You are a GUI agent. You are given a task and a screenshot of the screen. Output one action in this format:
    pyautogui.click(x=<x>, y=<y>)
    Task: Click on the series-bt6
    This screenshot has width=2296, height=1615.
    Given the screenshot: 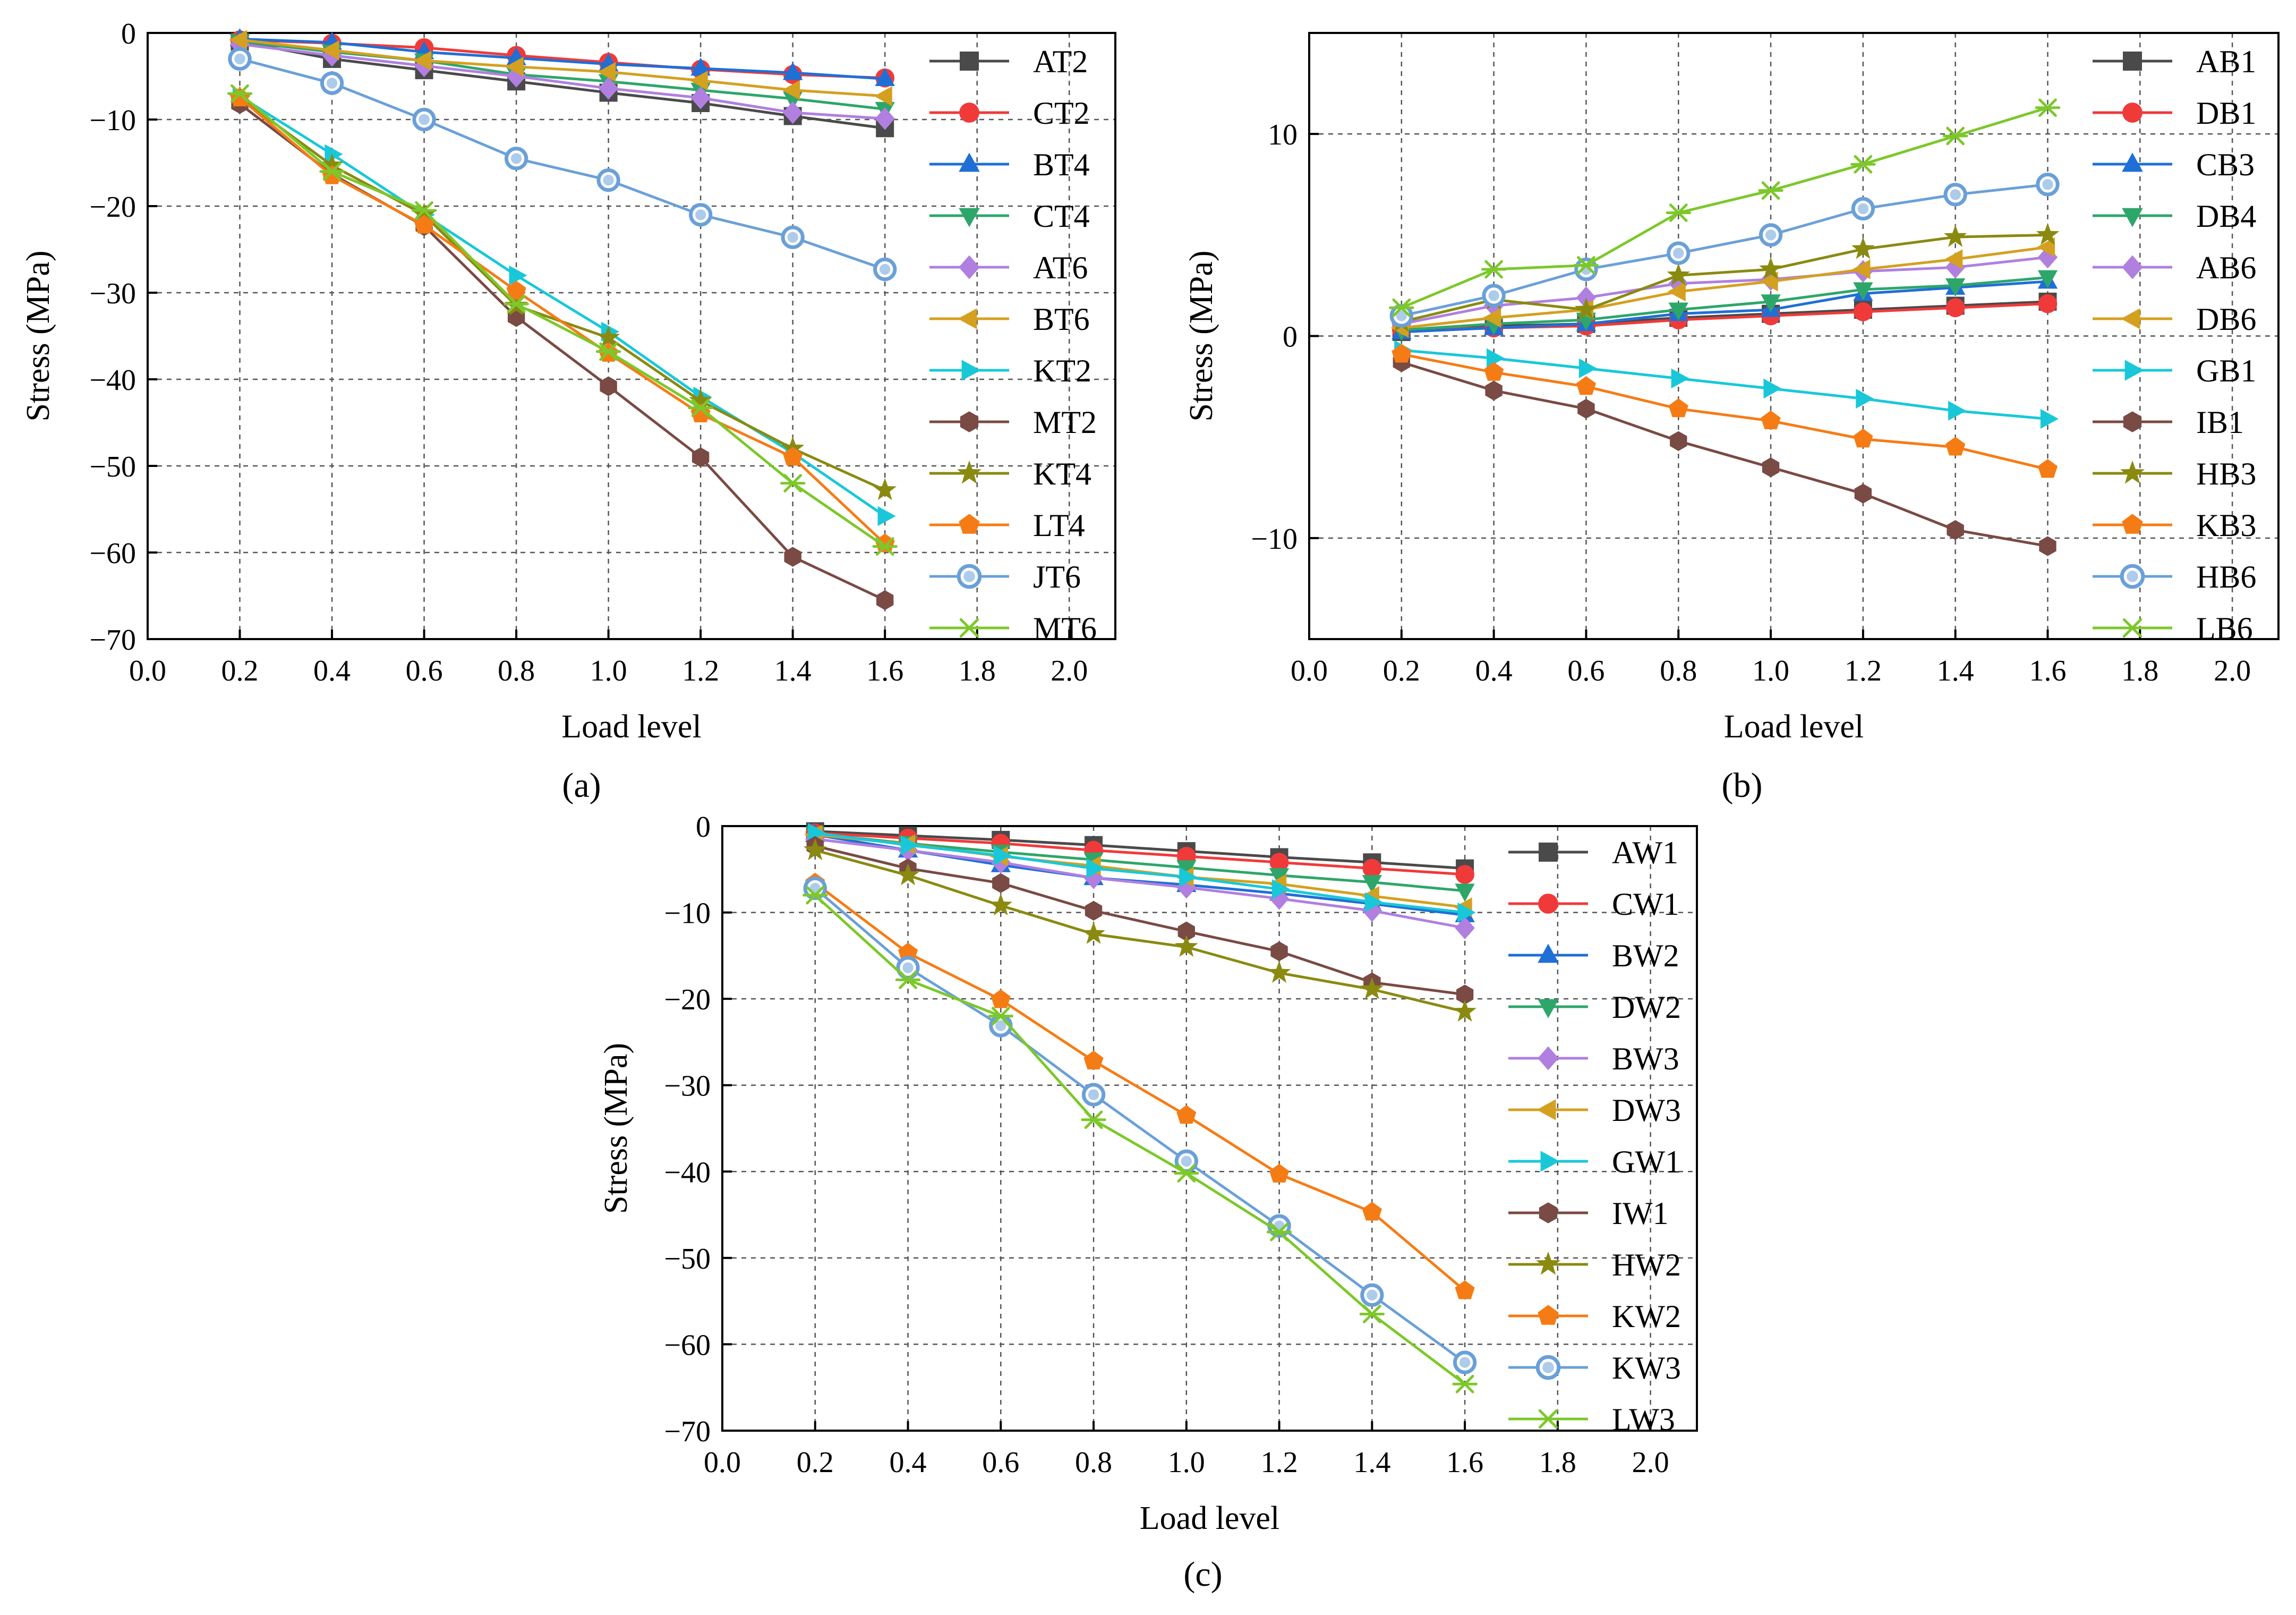 What is the action you would take?
    pyautogui.click(x=560, y=68)
    